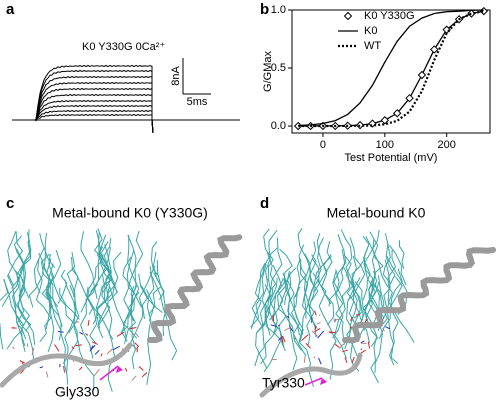 This screenshot has height=413, width=500. I want to click on x-tick-label: 0, so click(323, 145).